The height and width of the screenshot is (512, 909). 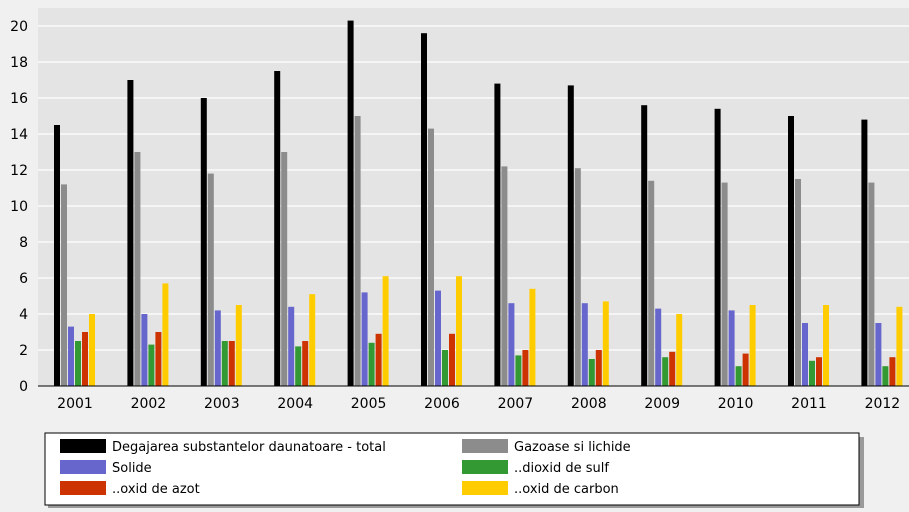 What do you see at coordinates (369, 404) in the screenshot?
I see `x-tick-label: 2005` at bounding box center [369, 404].